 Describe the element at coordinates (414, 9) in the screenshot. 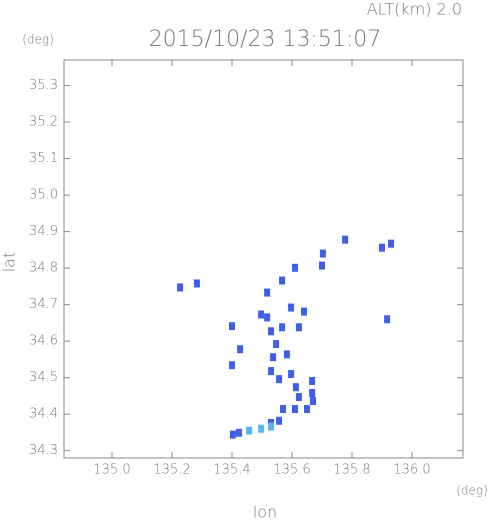

I see `altitude-label: ALT(km) 2.0` at that location.